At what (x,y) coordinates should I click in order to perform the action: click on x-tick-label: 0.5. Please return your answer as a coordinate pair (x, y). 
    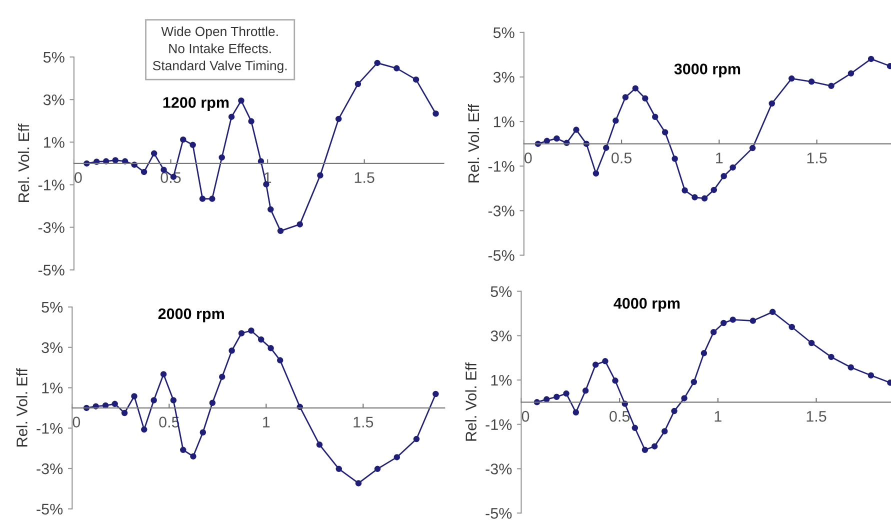
    Looking at the image, I should click on (620, 416).